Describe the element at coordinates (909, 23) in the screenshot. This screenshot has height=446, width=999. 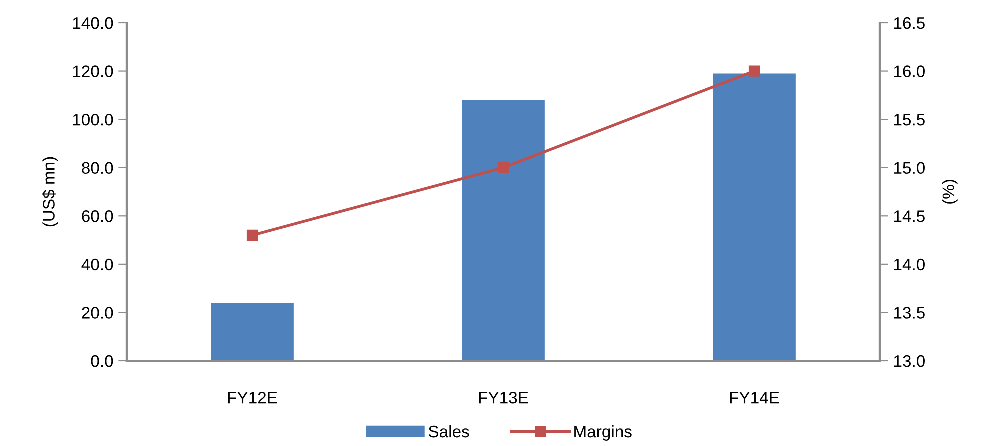
I see `y2-tick-label: 16.5` at that location.